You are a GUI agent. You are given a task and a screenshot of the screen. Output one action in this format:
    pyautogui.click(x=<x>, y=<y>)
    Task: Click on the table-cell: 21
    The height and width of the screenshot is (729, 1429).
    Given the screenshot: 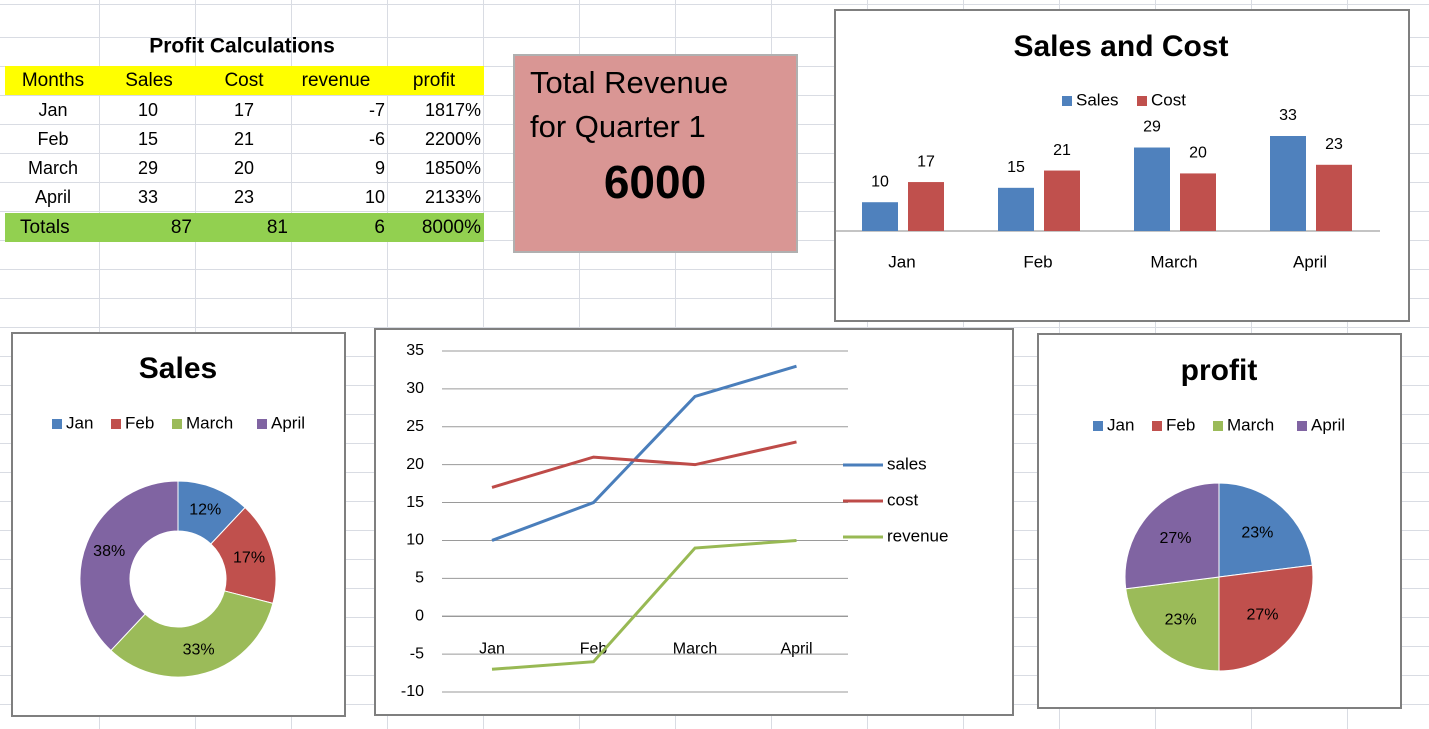 What is the action you would take?
    pyautogui.click(x=244, y=139)
    